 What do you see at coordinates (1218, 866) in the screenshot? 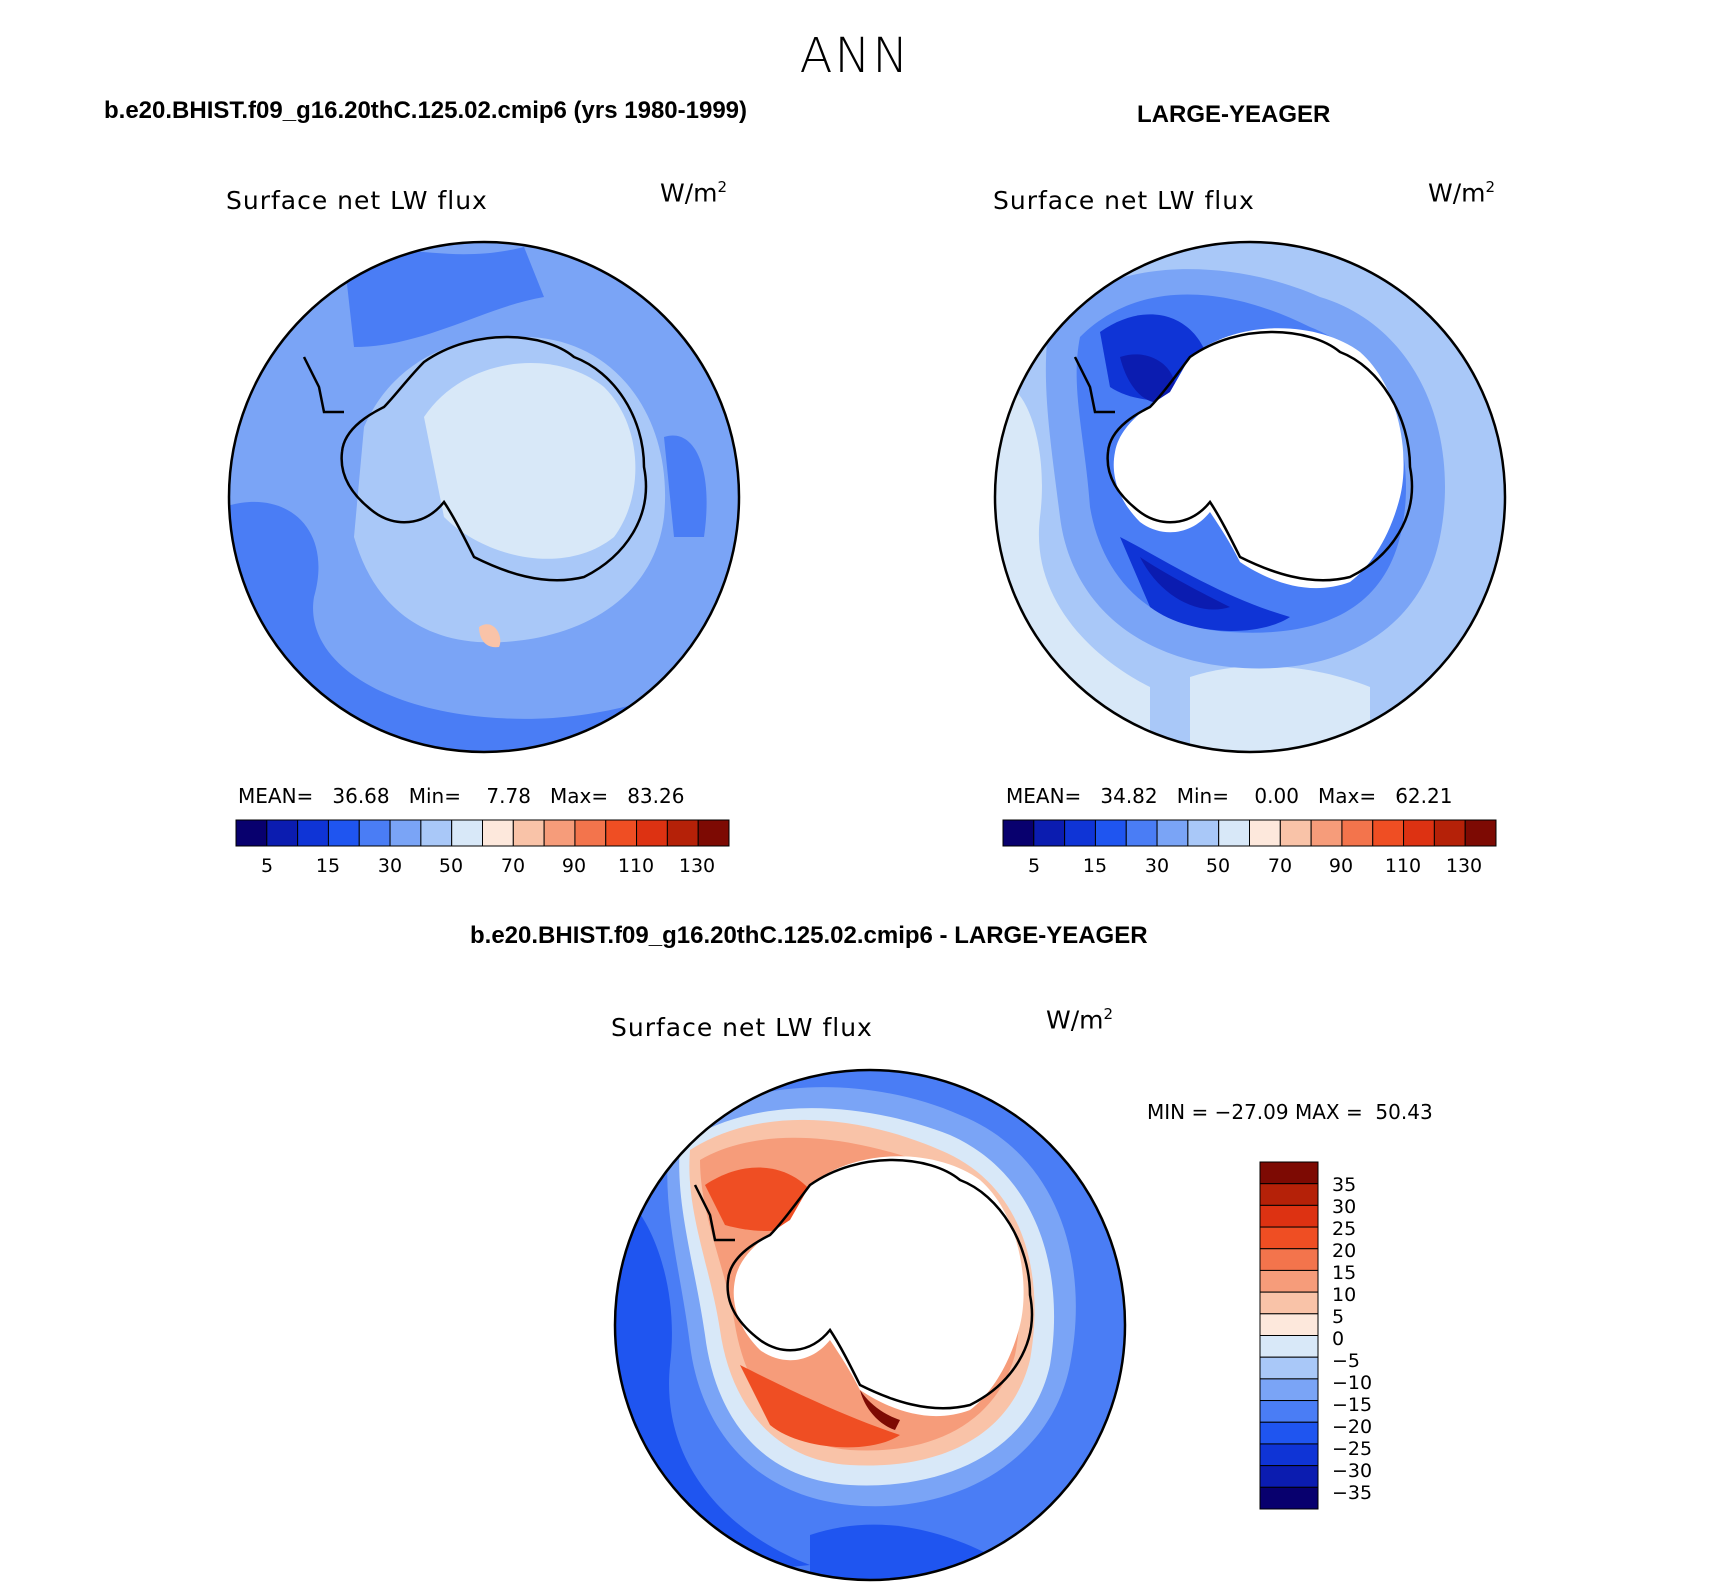
I see `cbar2-tick-label: 50` at bounding box center [1218, 866].